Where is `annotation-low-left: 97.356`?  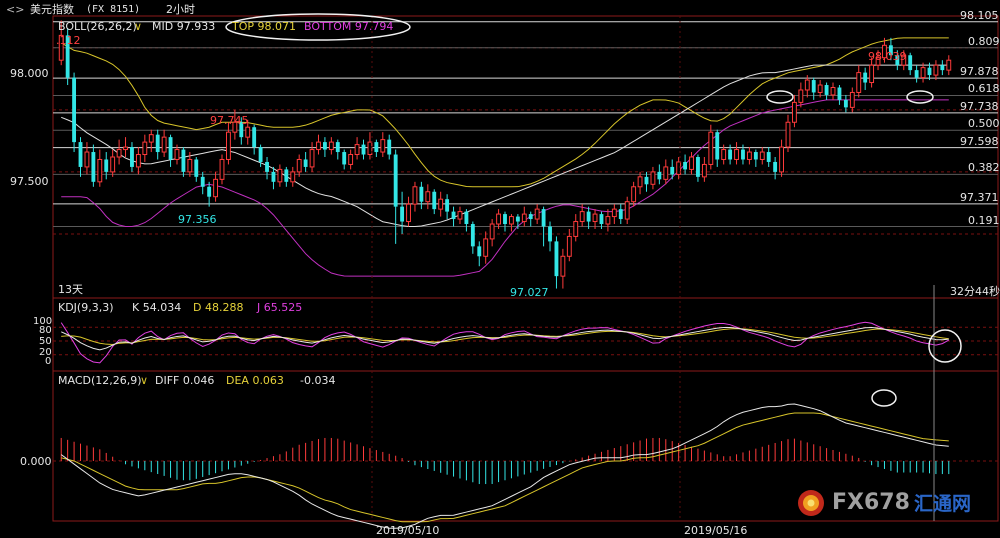
annotation-low-left: 97.356 is located at coordinates (197, 219).